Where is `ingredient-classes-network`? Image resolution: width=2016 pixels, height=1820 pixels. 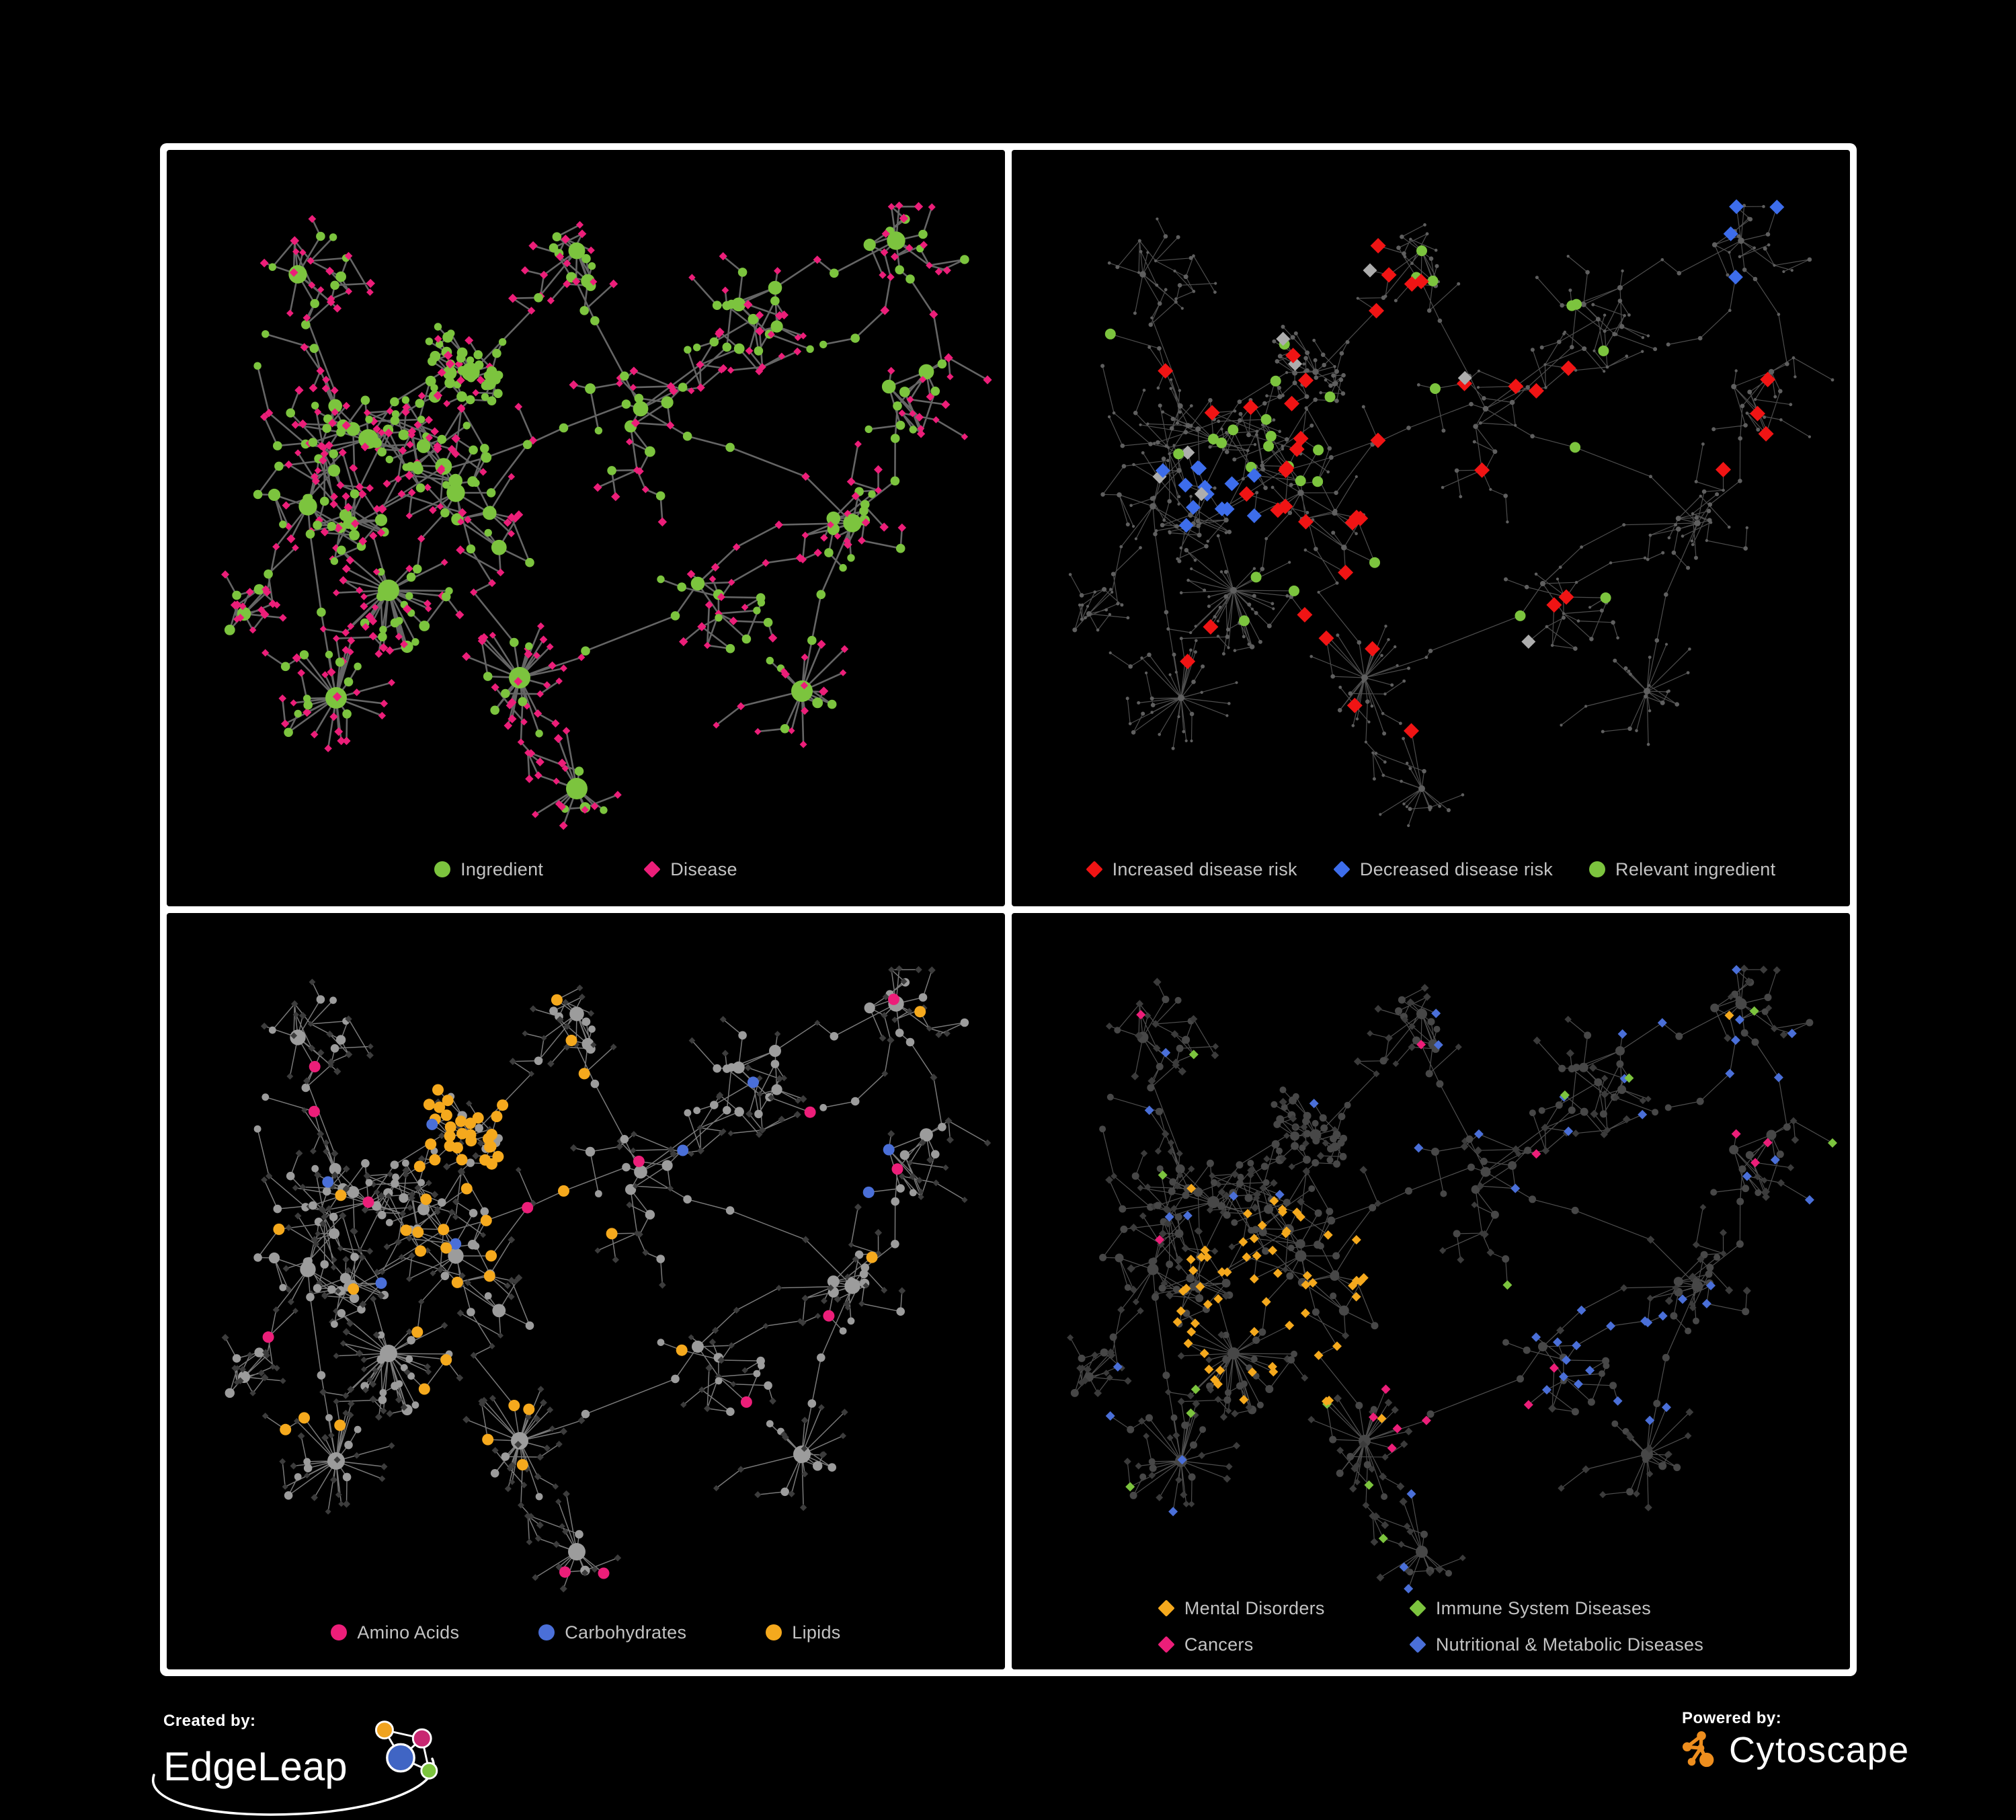
ingredient-classes-network is located at coordinates (606, 1279).